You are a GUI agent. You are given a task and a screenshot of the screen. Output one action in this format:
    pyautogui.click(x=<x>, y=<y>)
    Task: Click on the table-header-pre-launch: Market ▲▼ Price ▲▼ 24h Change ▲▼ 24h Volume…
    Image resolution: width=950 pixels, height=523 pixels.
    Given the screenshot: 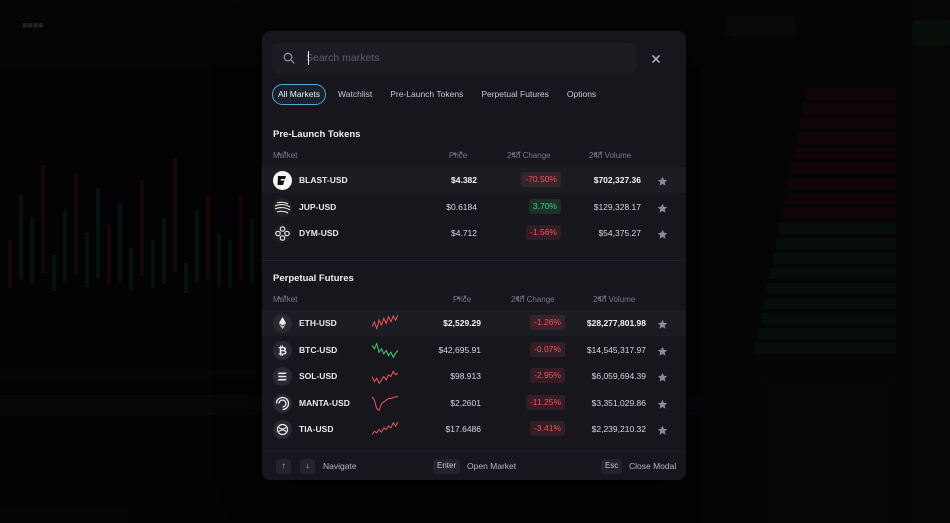 What is the action you would take?
    pyautogui.click(x=452, y=155)
    